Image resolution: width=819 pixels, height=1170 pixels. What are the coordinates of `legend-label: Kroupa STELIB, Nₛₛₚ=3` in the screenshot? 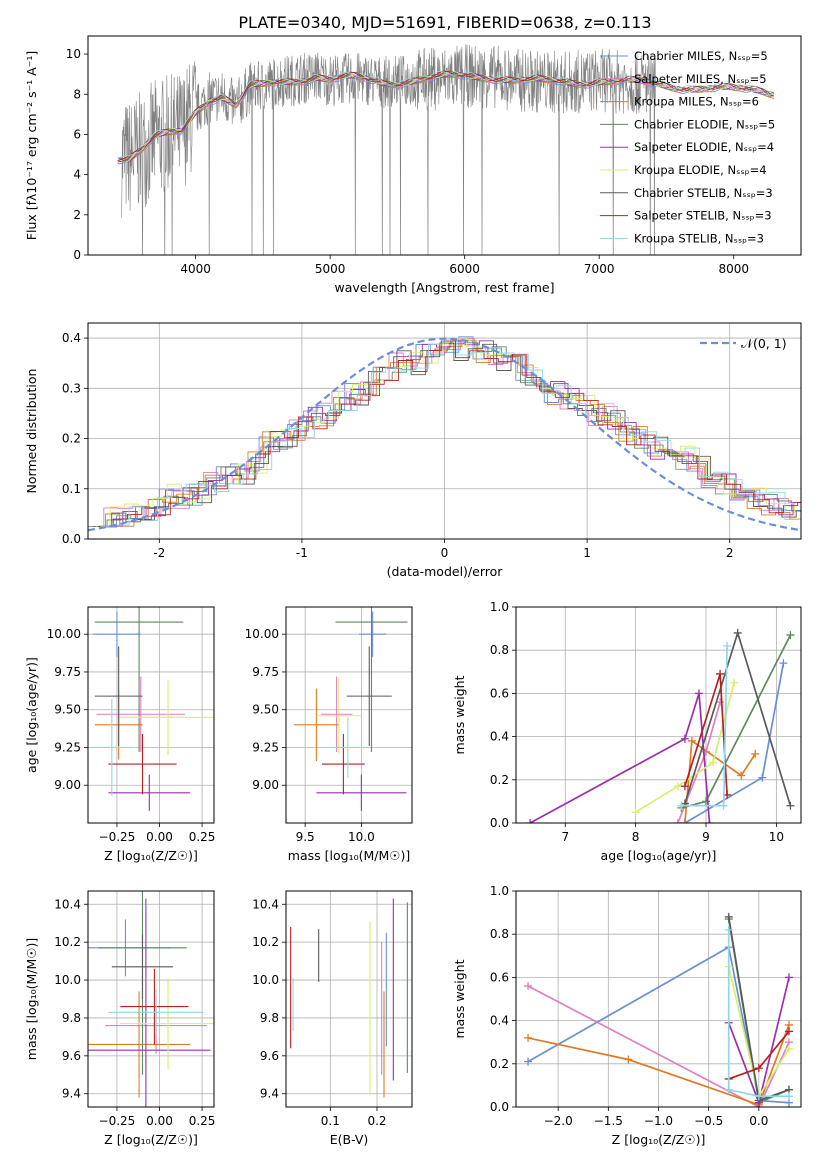 It's located at (699, 238).